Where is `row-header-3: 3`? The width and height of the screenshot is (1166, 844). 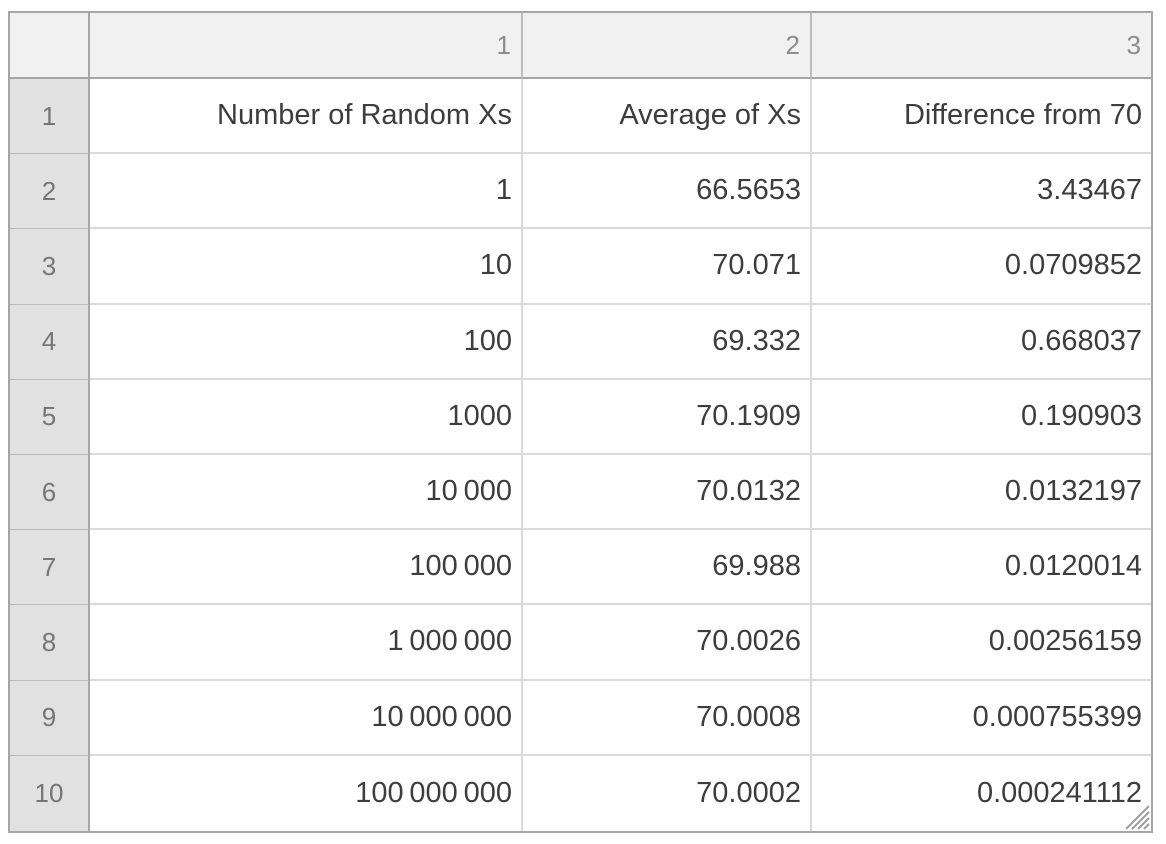 row-header-3: 3 is located at coordinates (50, 267).